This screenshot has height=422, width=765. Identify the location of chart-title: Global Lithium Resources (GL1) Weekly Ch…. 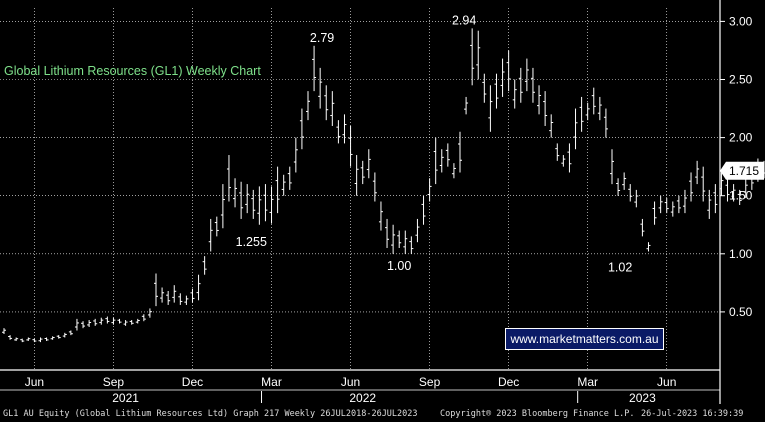
(132, 71).